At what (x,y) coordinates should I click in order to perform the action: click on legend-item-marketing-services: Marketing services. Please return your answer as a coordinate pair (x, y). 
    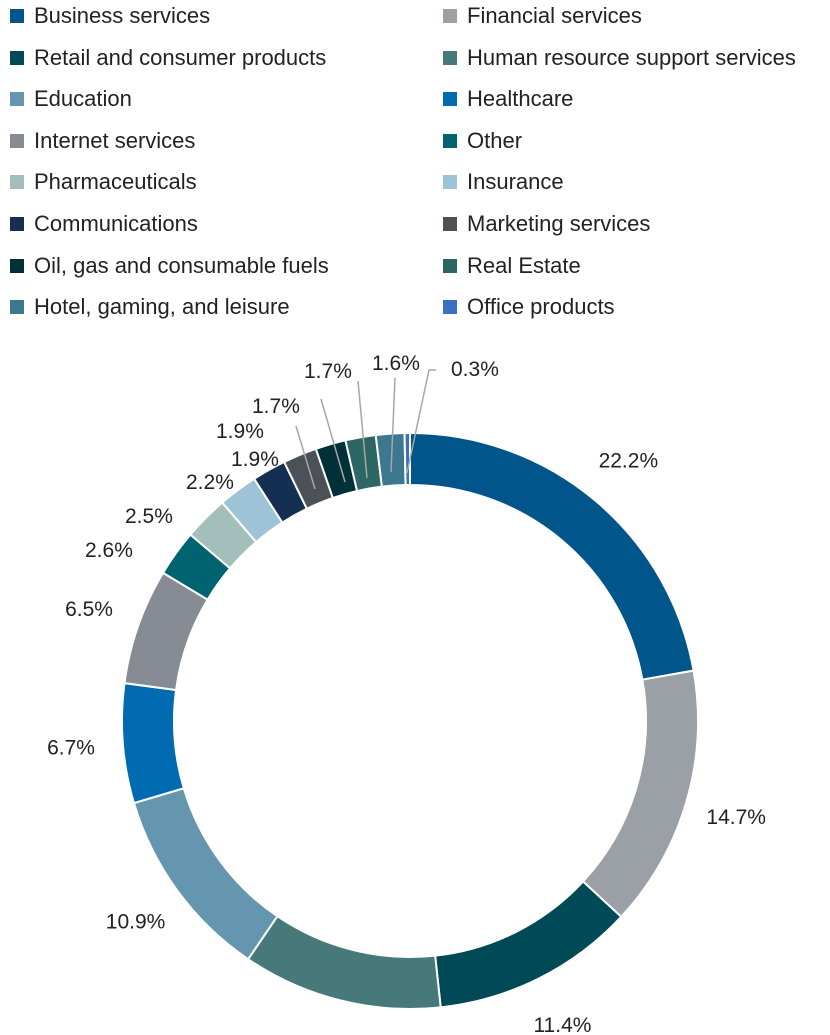
    Looking at the image, I should click on (546, 224).